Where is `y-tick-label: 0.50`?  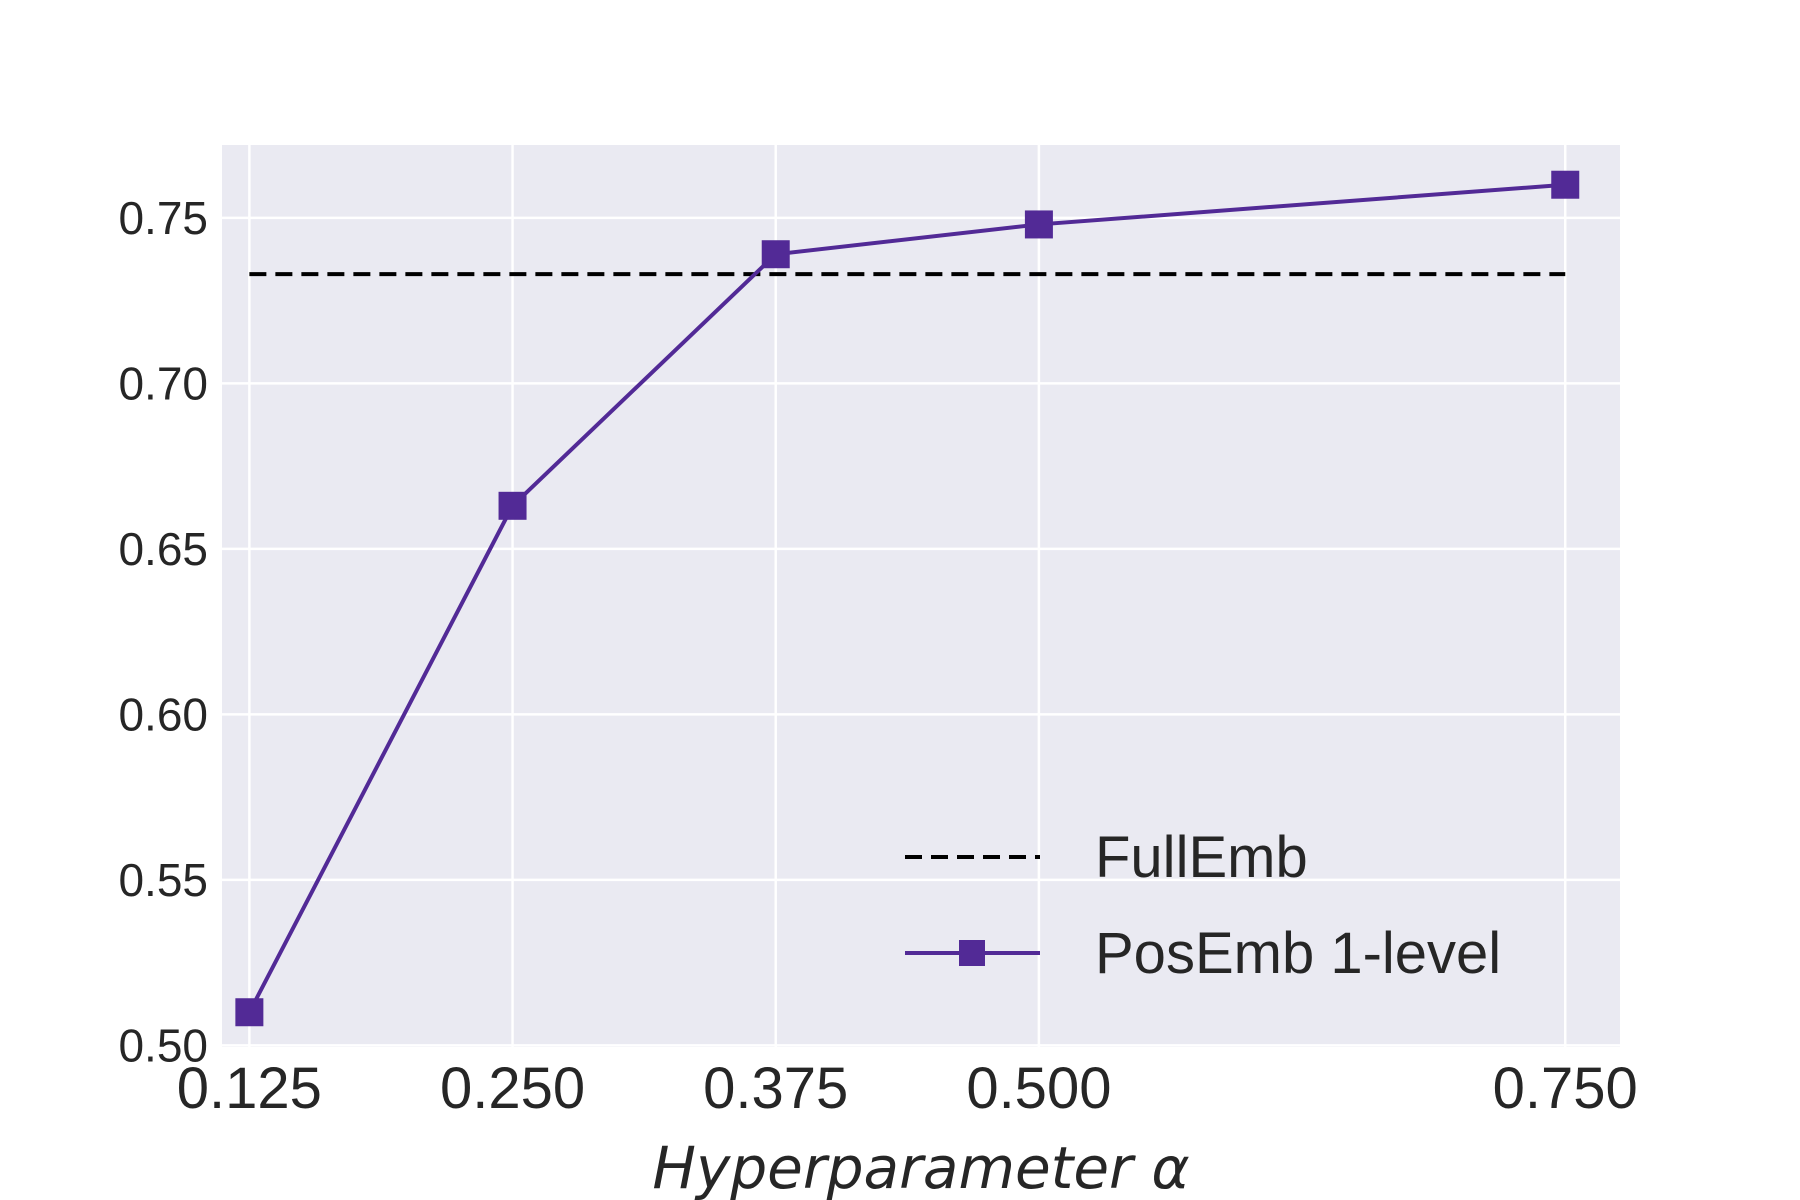
y-tick-label: 0.50 is located at coordinates (163, 1045).